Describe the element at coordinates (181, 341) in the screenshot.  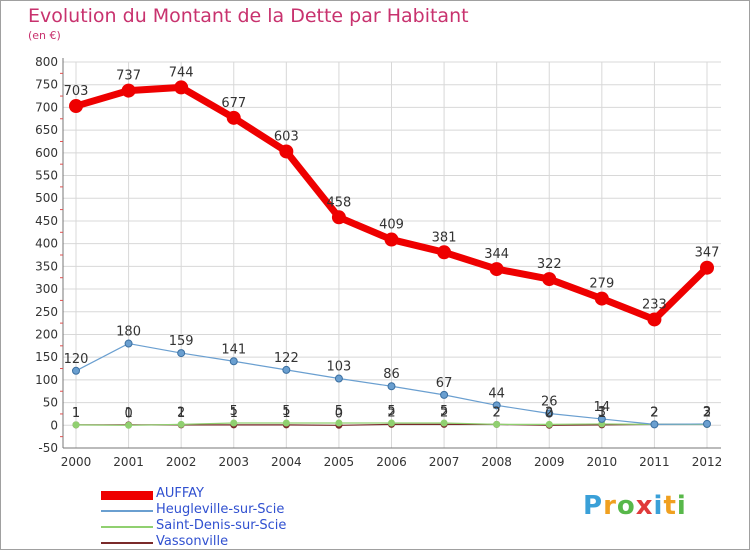
I see `data-label: 159` at that location.